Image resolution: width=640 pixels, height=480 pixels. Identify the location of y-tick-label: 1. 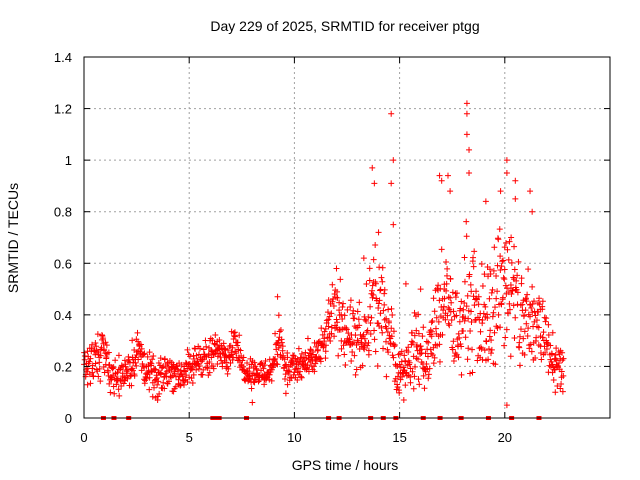
(68, 160).